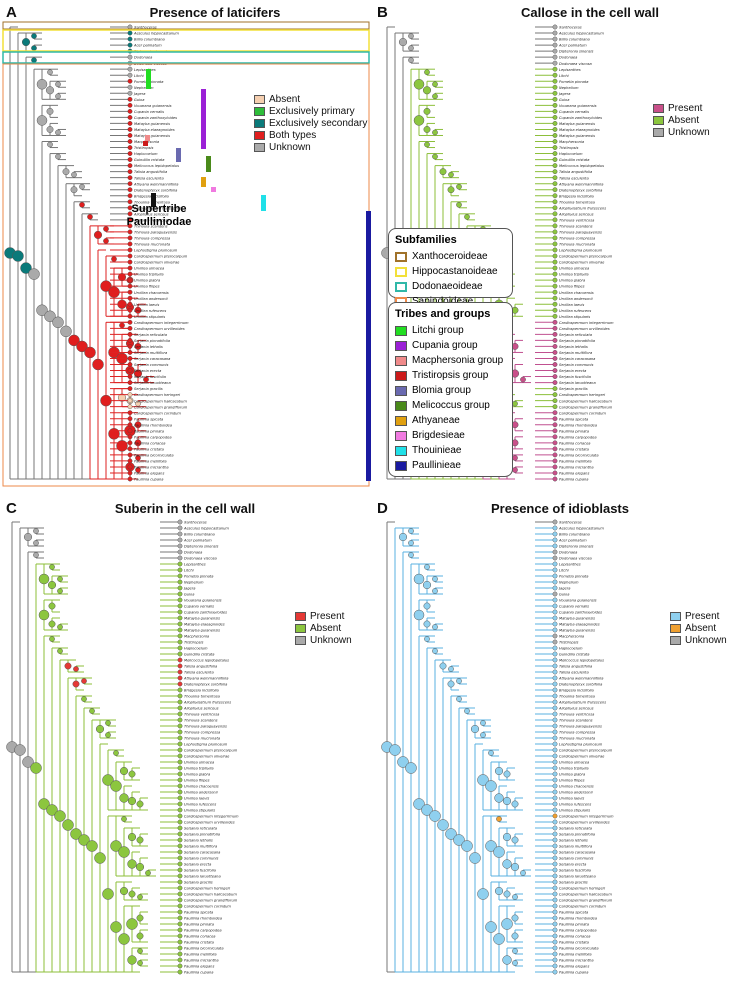 This screenshot has height=981, width=750. What do you see at coordinates (579, 949) in the screenshot?
I see `taxon-label: Paullinia bicorniculata` at bounding box center [579, 949].